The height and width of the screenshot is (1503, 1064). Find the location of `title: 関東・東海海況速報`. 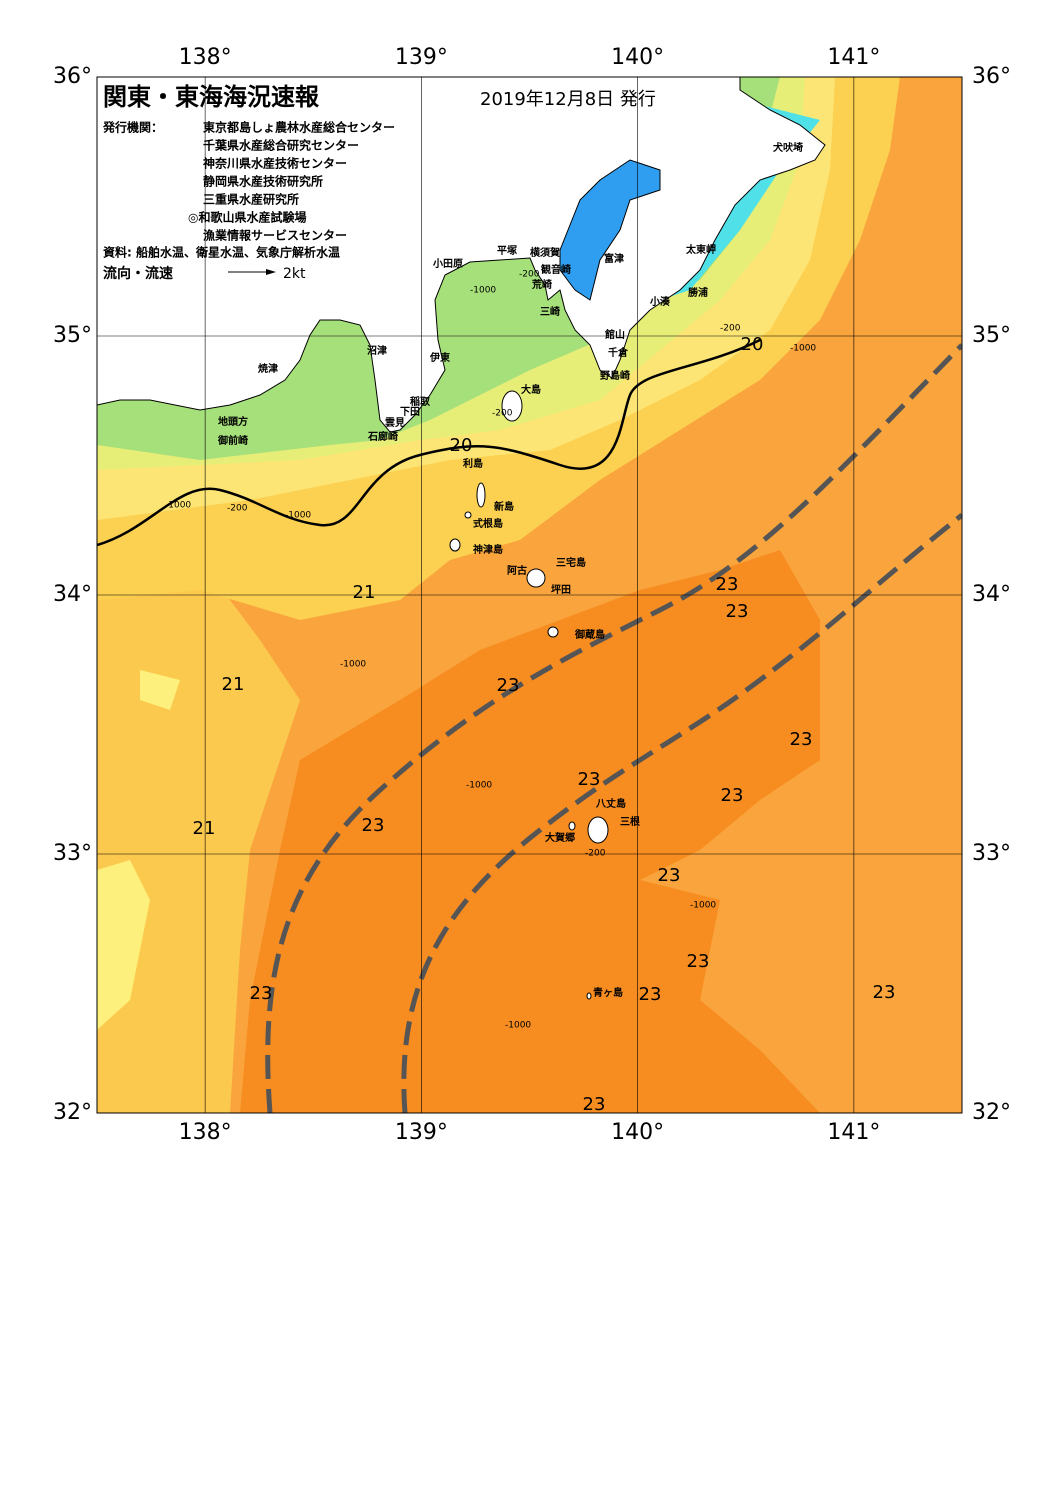

title: 関東・東海海況速報 is located at coordinates (211, 97).